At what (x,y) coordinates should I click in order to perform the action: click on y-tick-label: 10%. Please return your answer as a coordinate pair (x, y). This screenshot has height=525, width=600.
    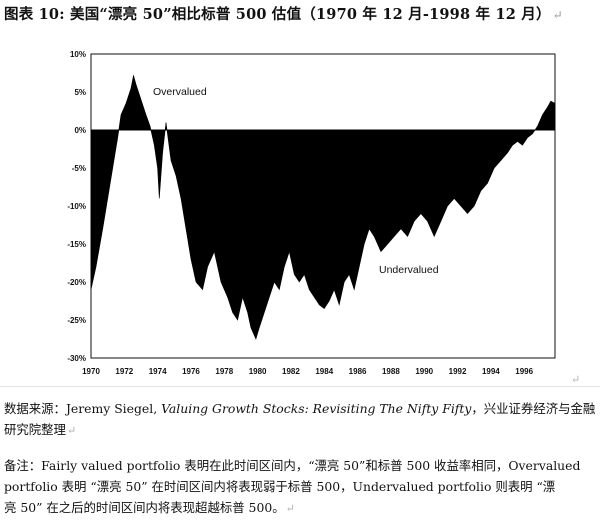
    Looking at the image, I should click on (78, 54).